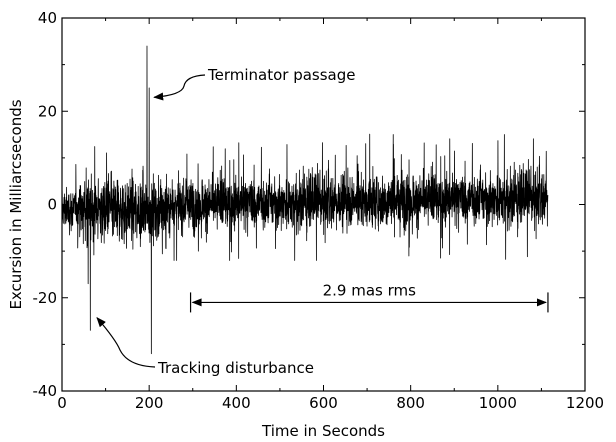 The width and height of the screenshot is (616, 442). I want to click on y-tick-label: 40, so click(47, 18).